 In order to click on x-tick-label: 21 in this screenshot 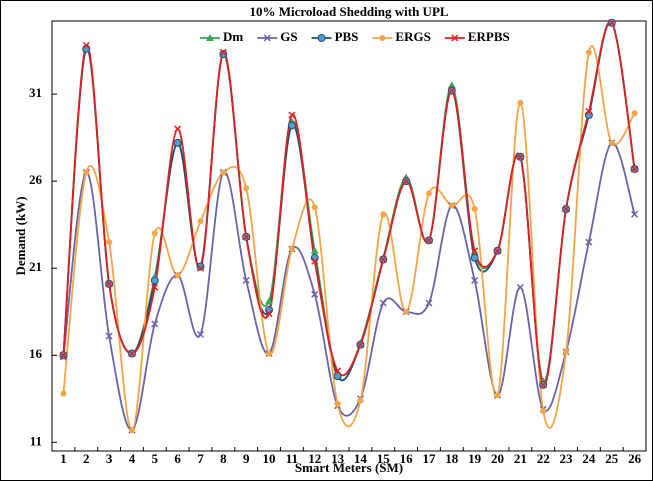, I will do `click(520, 458)`.